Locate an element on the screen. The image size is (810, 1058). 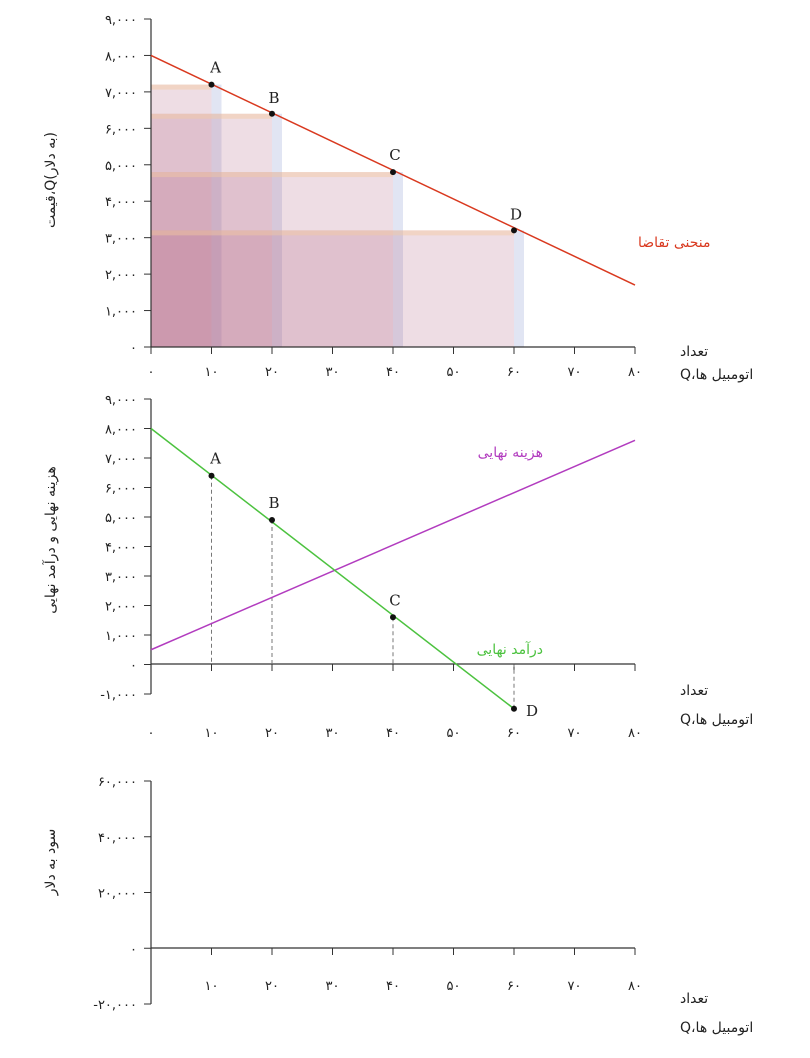
series-label: منحنی تقاضا is located at coordinates (674, 243).